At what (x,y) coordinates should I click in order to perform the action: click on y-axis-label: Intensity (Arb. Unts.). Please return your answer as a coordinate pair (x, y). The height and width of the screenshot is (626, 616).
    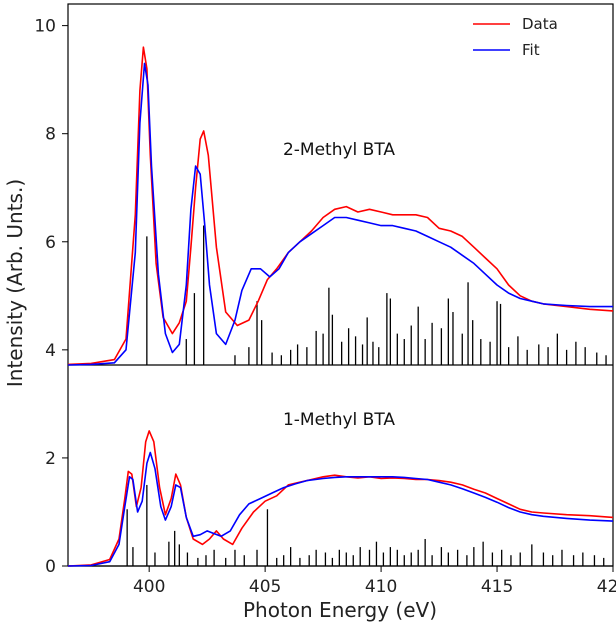
    Looking at the image, I should click on (15, 283).